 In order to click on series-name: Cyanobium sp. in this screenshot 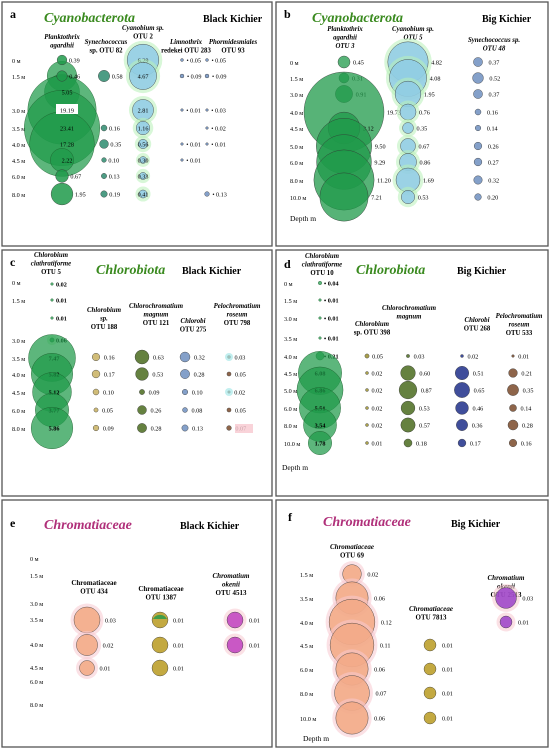, I will do `click(143, 28)`.